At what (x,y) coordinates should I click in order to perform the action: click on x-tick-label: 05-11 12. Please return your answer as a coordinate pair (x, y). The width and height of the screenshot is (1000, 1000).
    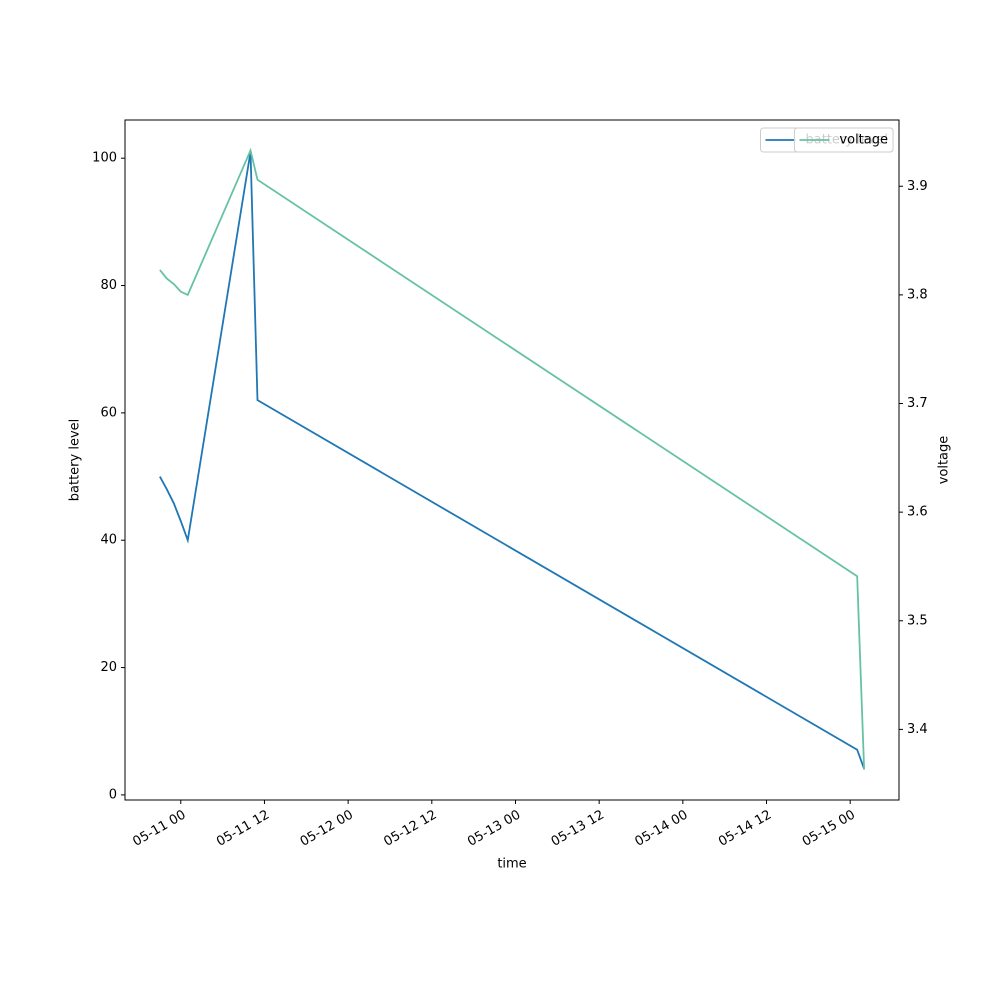
    Looking at the image, I should click on (243, 829).